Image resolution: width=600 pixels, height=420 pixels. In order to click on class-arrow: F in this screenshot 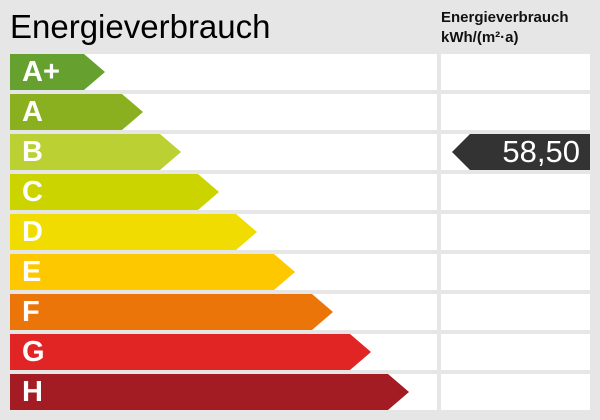, I will do `click(171, 312)`.